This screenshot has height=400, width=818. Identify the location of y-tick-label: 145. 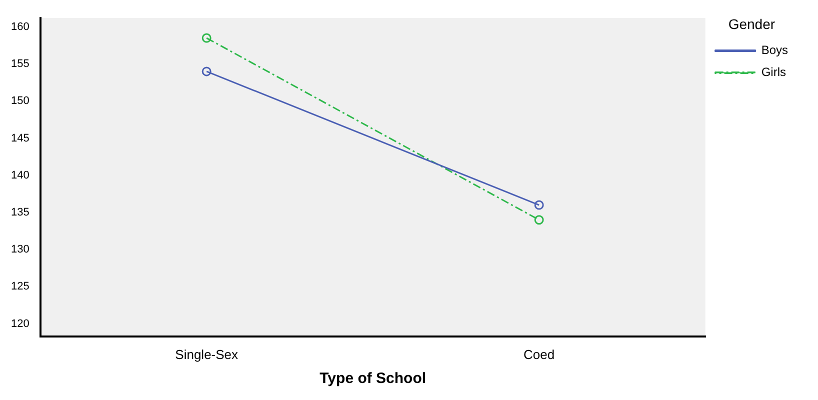
(20, 138).